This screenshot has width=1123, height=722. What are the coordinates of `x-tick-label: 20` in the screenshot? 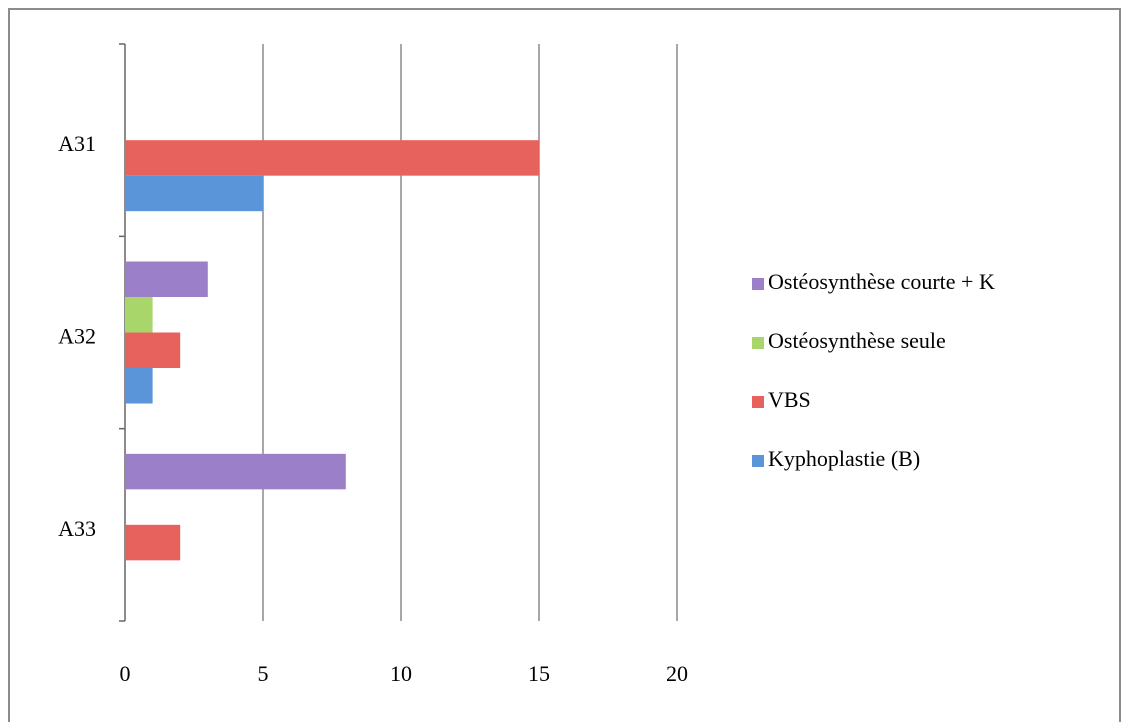 It's located at (677, 673).